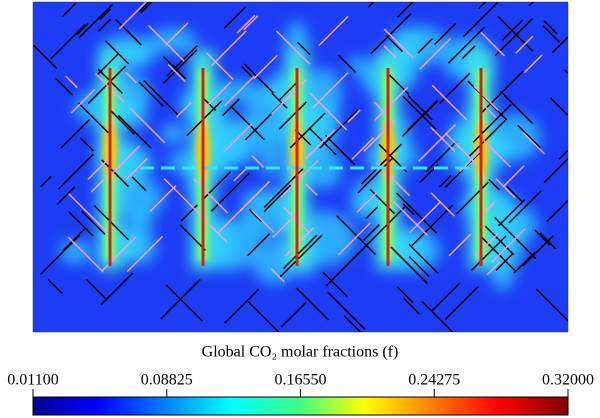 The image size is (600, 418). I want to click on colorbar-label: Global CO₂ molar fractions (f), so click(300, 352).